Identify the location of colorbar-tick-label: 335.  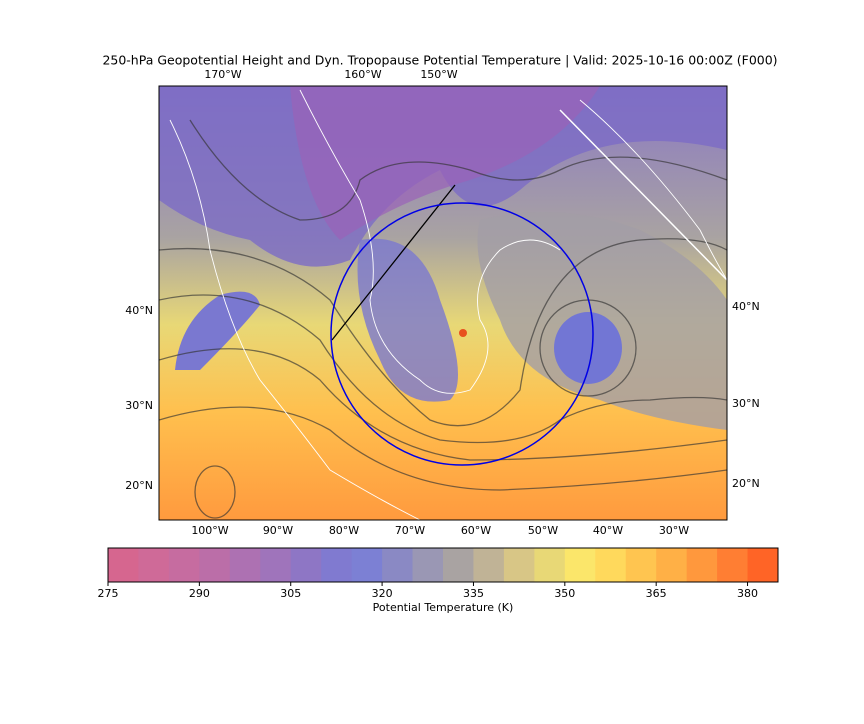
(473, 593).